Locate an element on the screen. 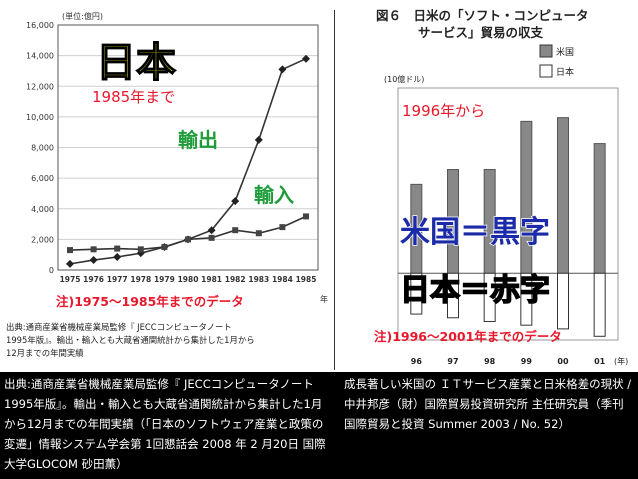 Image resolution: width=638 pixels, height=479 pixels. unit-label: (単位:億円) is located at coordinates (82, 16).